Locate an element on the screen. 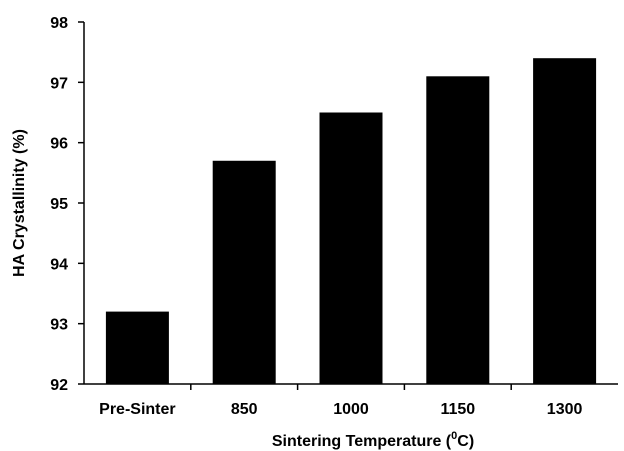  x-tick-label: 1150 is located at coordinates (457, 409).